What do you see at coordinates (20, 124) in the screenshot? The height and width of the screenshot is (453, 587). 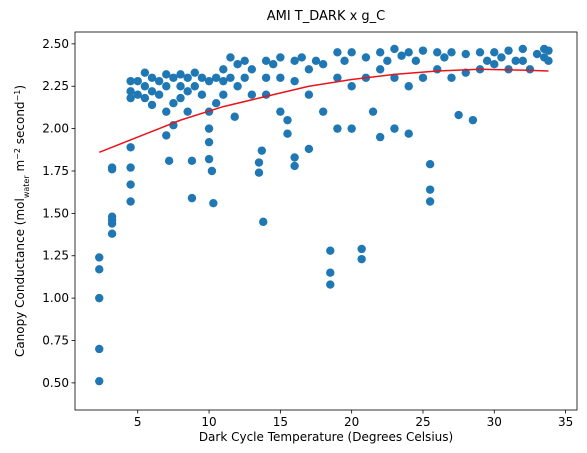 I see `y-axis-label-part: second` at bounding box center [20, 124].